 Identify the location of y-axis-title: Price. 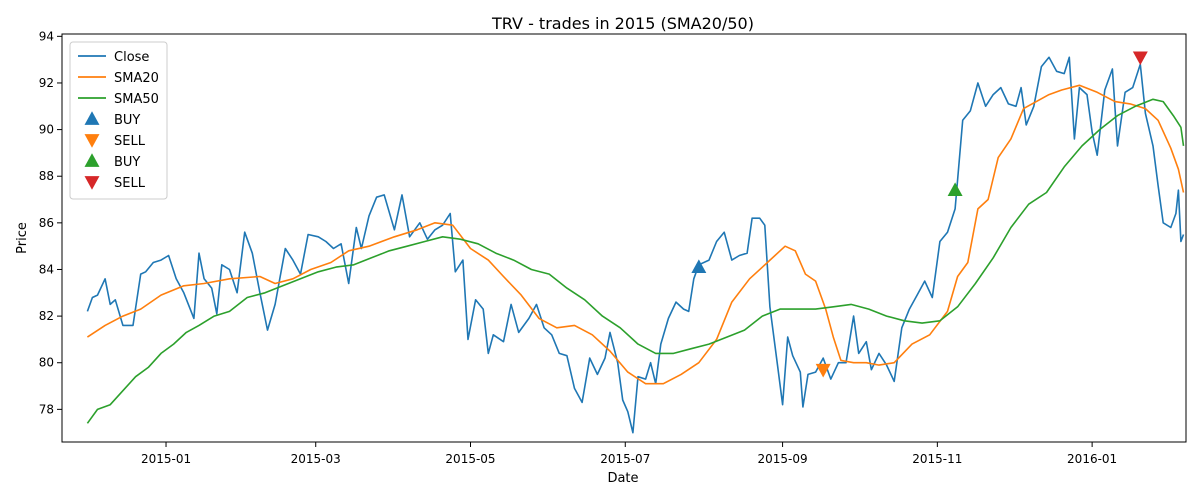
(22, 238).